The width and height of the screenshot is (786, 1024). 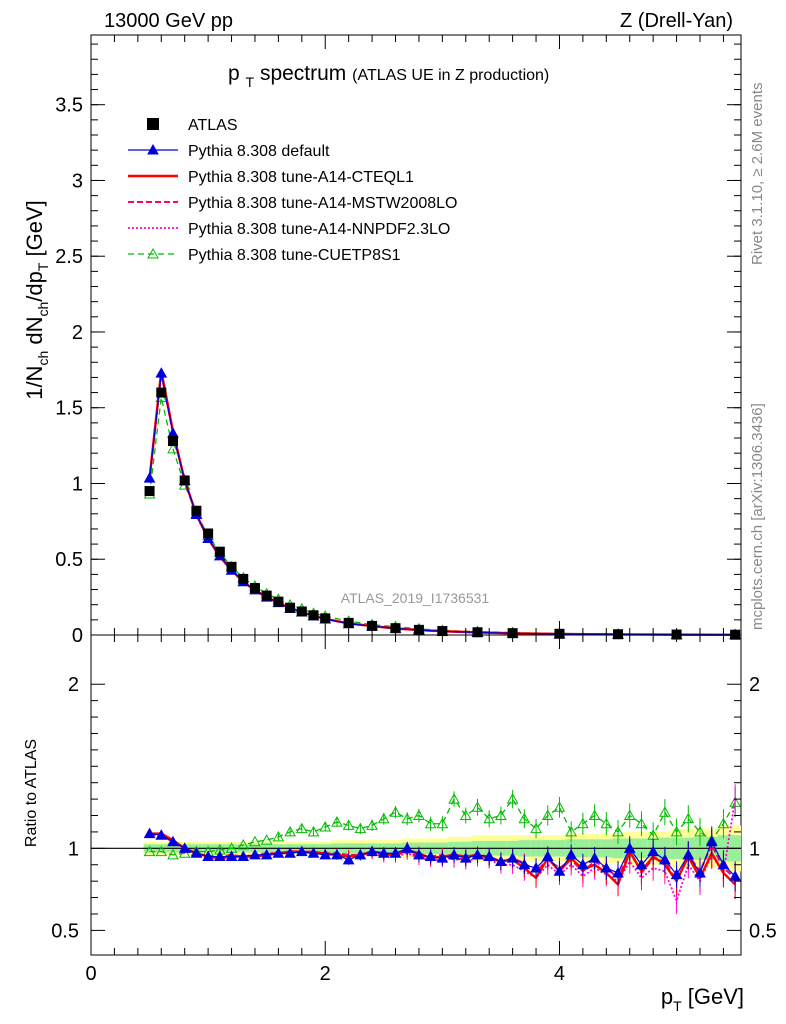 What do you see at coordinates (415, 598) in the screenshot?
I see `analysis-label: ATLAS_2019_I1736531` at bounding box center [415, 598].